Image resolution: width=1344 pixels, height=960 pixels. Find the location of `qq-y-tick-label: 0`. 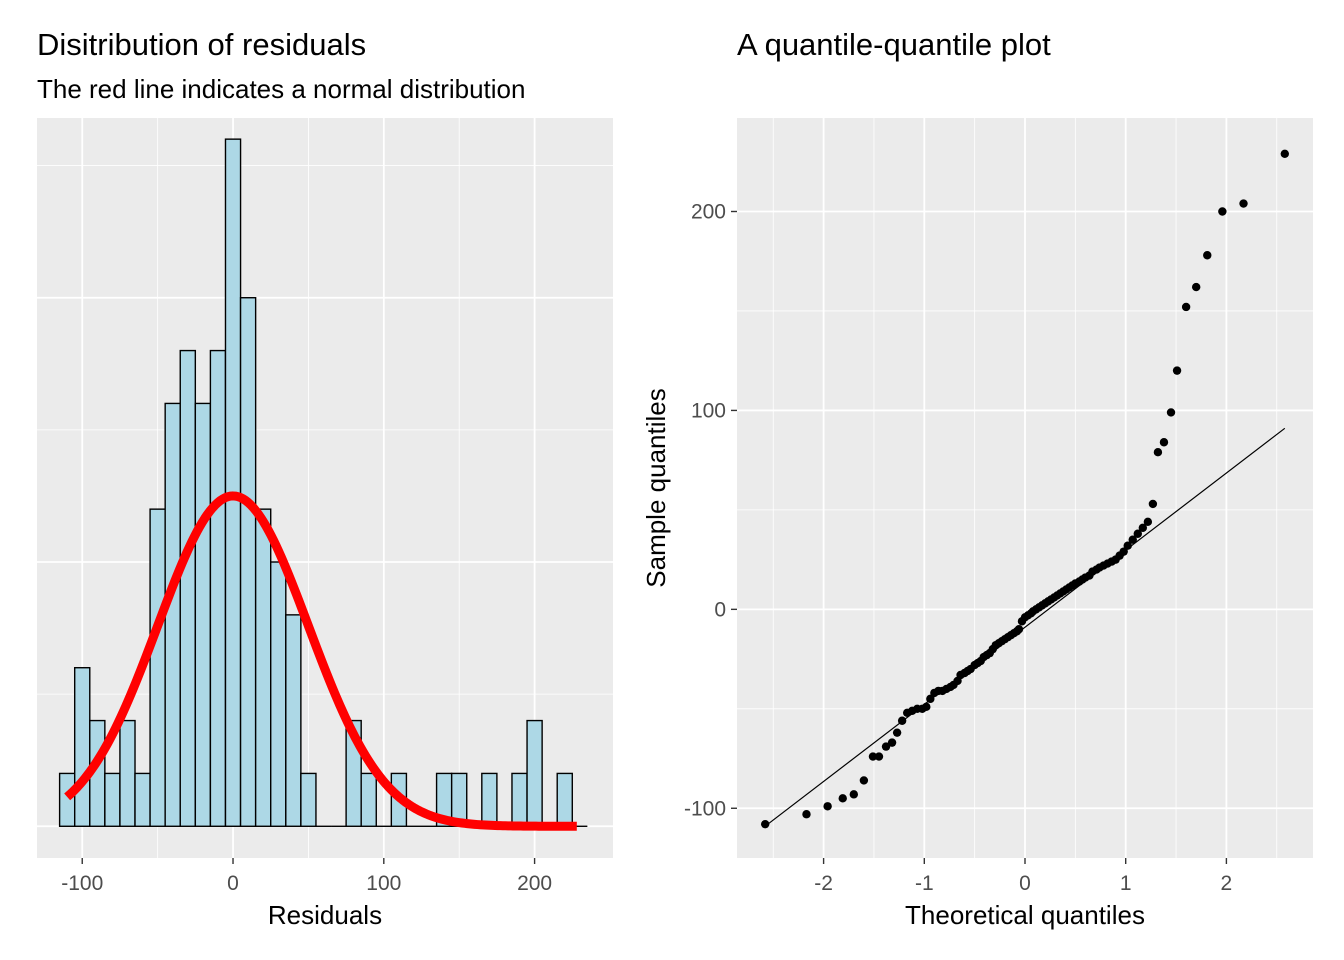

qq-y-tick-label: 0 is located at coordinates (720, 609).